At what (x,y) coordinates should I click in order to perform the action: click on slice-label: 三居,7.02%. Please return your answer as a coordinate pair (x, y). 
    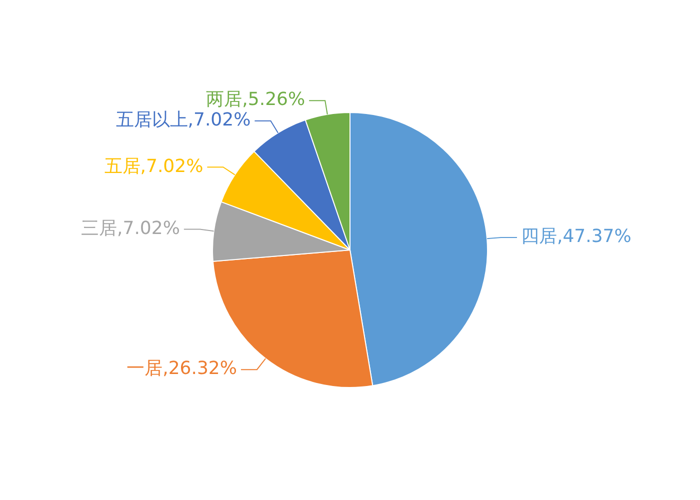
    Looking at the image, I should click on (130, 228).